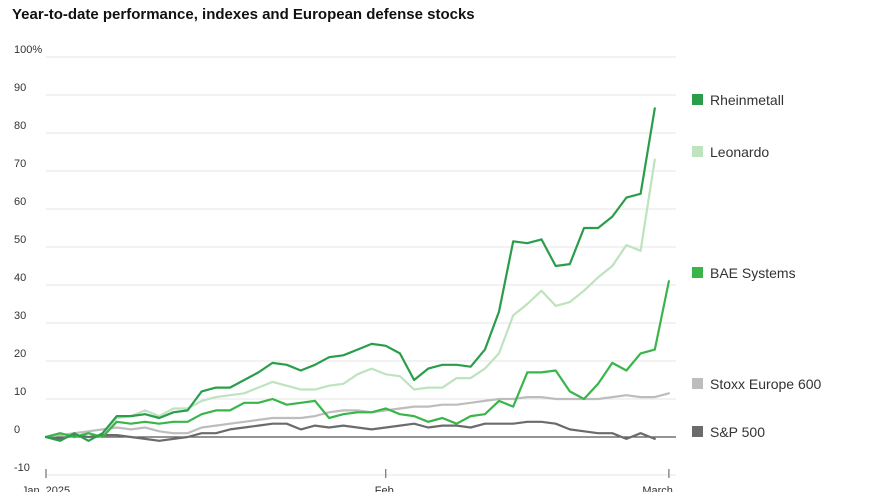 Image resolution: width=870 pixels, height=492 pixels. What do you see at coordinates (737, 432) in the screenshot?
I see `legend-label: S&P 500` at bounding box center [737, 432].